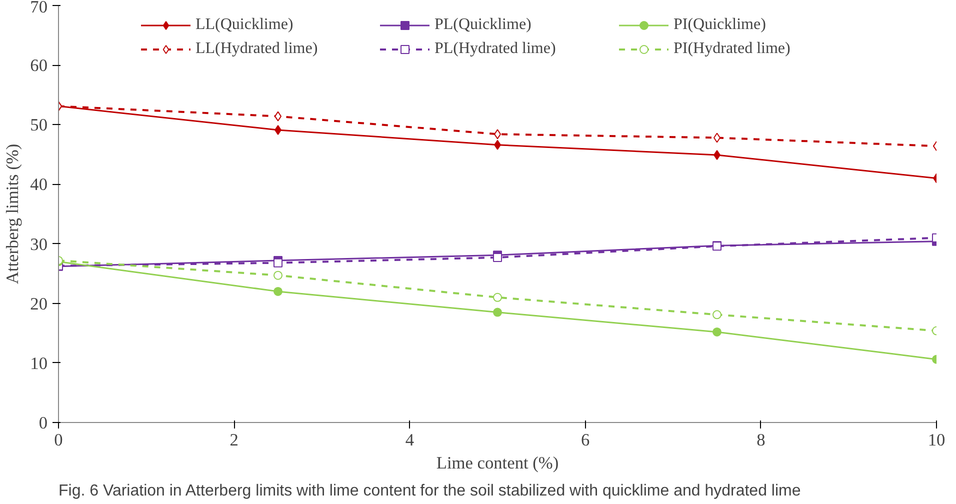 This screenshot has width=956, height=504. Describe the element at coordinates (39, 8) in the screenshot. I see `y-tick-label: 70` at that location.